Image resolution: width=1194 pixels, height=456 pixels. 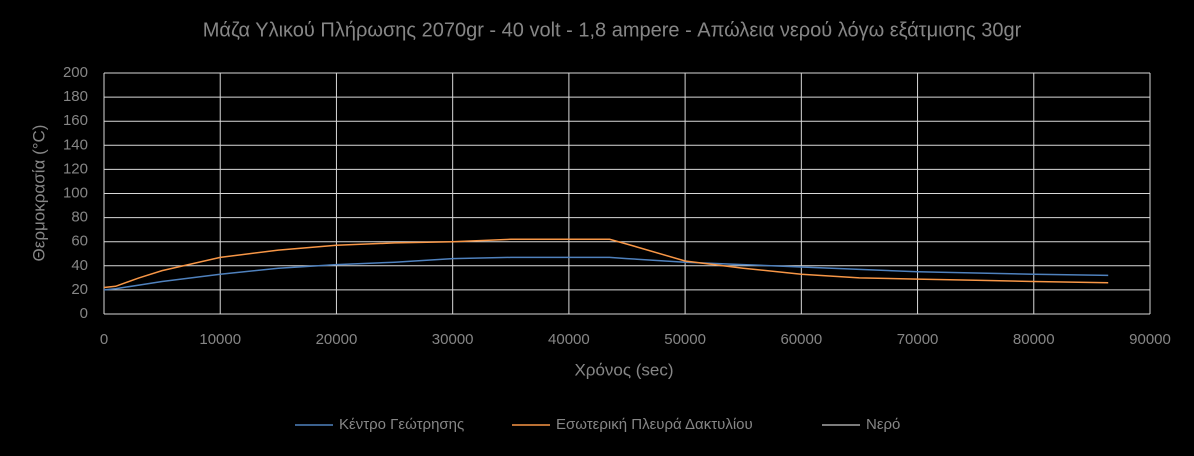 What do you see at coordinates (75, 96) in the screenshot?
I see `y-tick-label: 180` at bounding box center [75, 96].